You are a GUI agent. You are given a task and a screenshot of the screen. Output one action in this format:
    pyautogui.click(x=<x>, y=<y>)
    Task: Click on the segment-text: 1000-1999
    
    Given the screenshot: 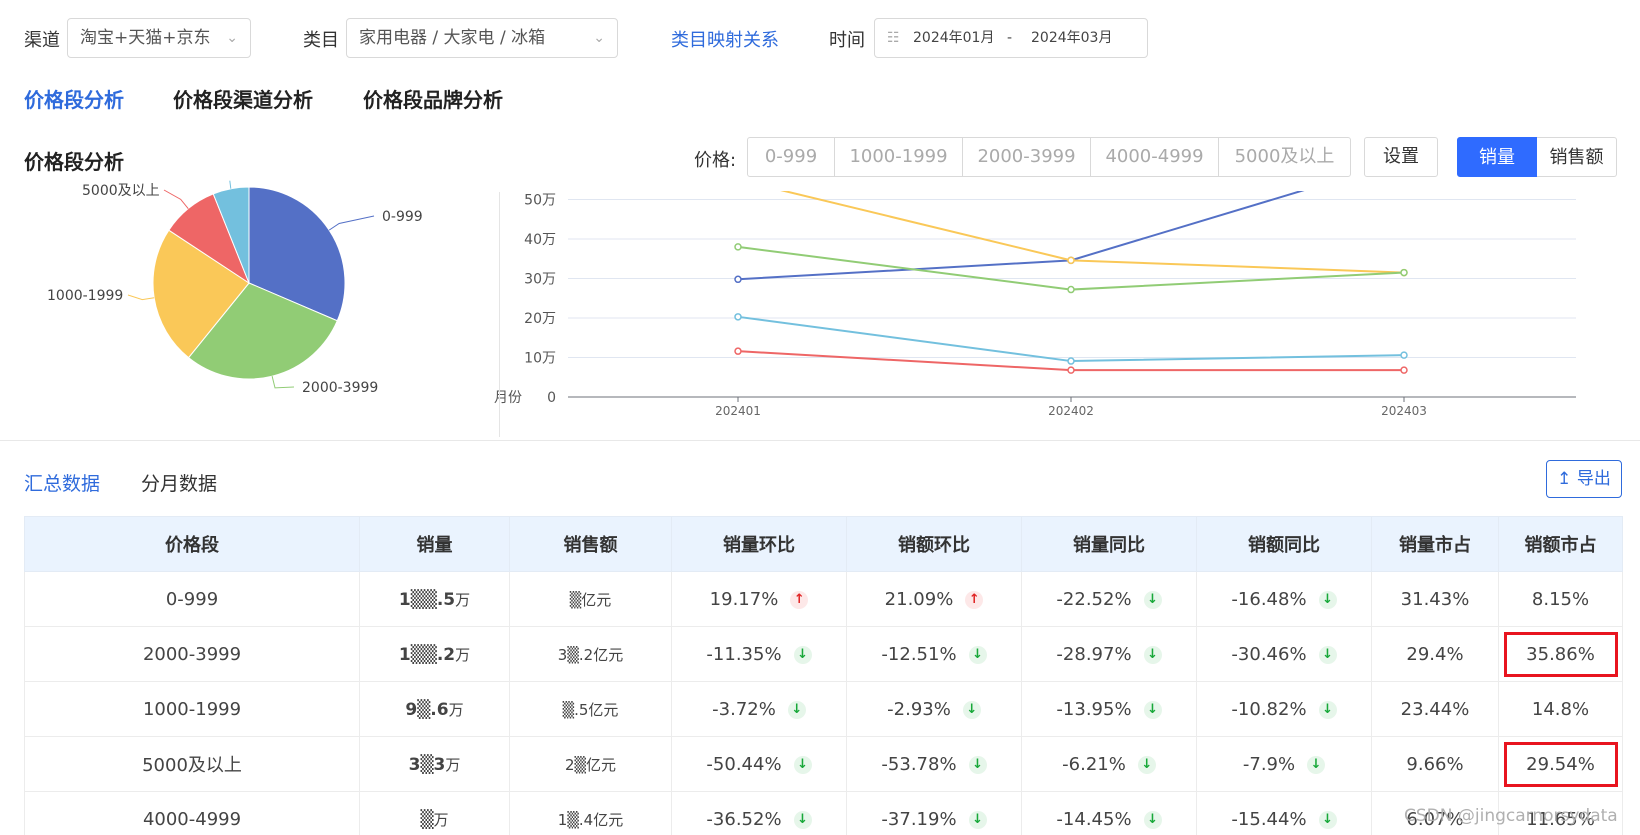 What is the action you would take?
    pyautogui.click(x=192, y=709)
    